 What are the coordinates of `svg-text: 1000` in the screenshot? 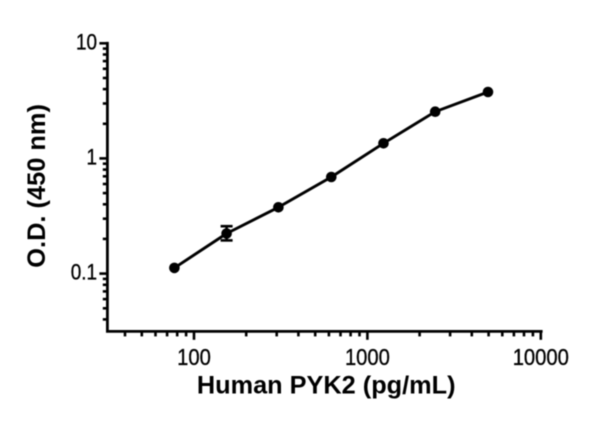 It's located at (367, 357).